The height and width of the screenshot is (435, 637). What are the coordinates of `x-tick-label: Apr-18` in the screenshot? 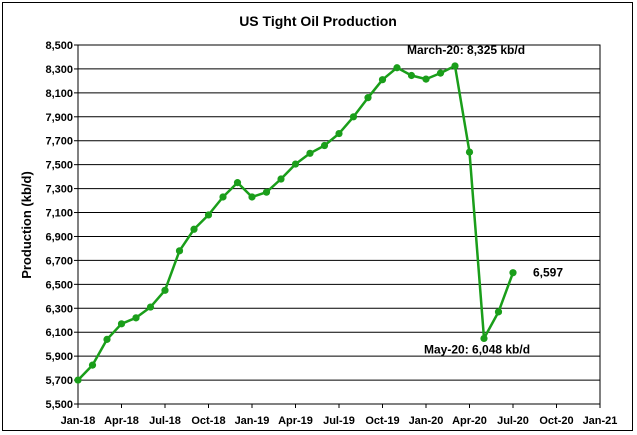 It's located at (121, 421).